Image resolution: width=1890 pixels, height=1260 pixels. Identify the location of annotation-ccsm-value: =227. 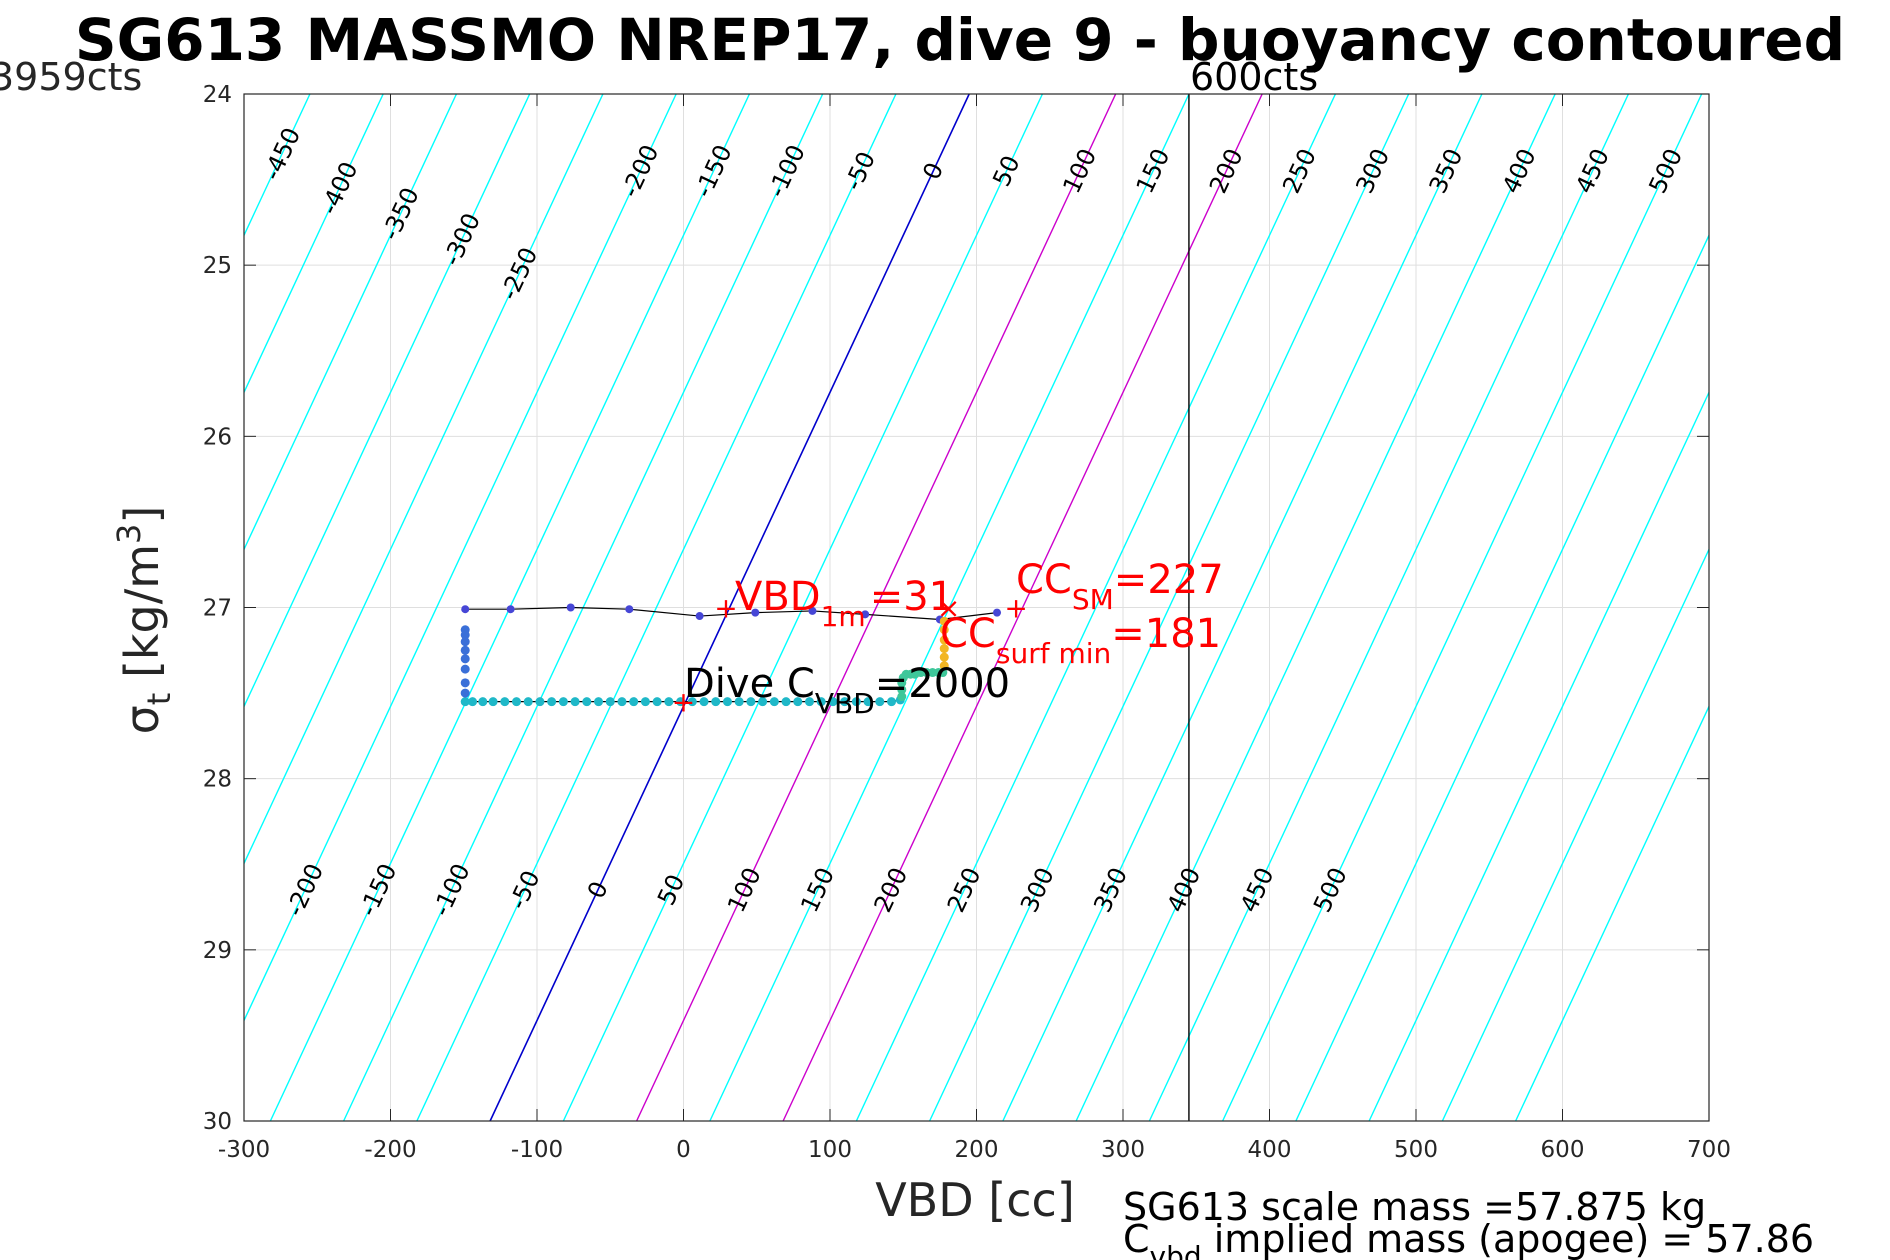
(1169, 580).